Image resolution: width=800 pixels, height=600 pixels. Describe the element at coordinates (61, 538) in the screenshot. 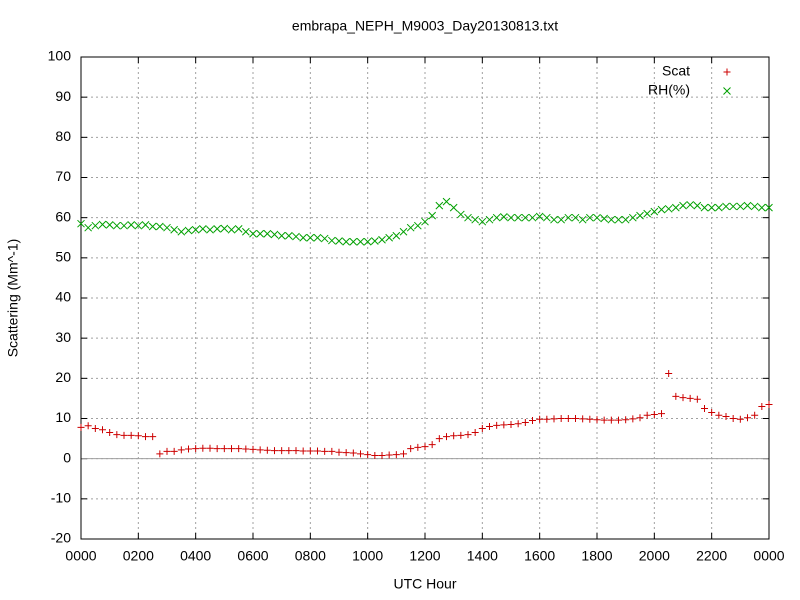

I see `y-tick-label: -20` at that location.